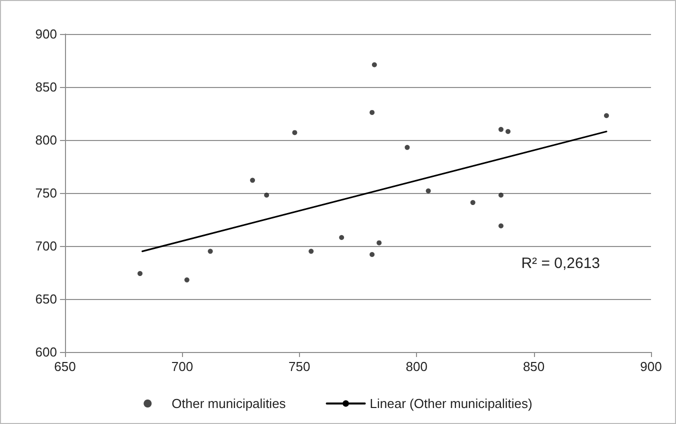  Describe the element at coordinates (533, 366) in the screenshot. I see `x-tick-label: 850` at that location.